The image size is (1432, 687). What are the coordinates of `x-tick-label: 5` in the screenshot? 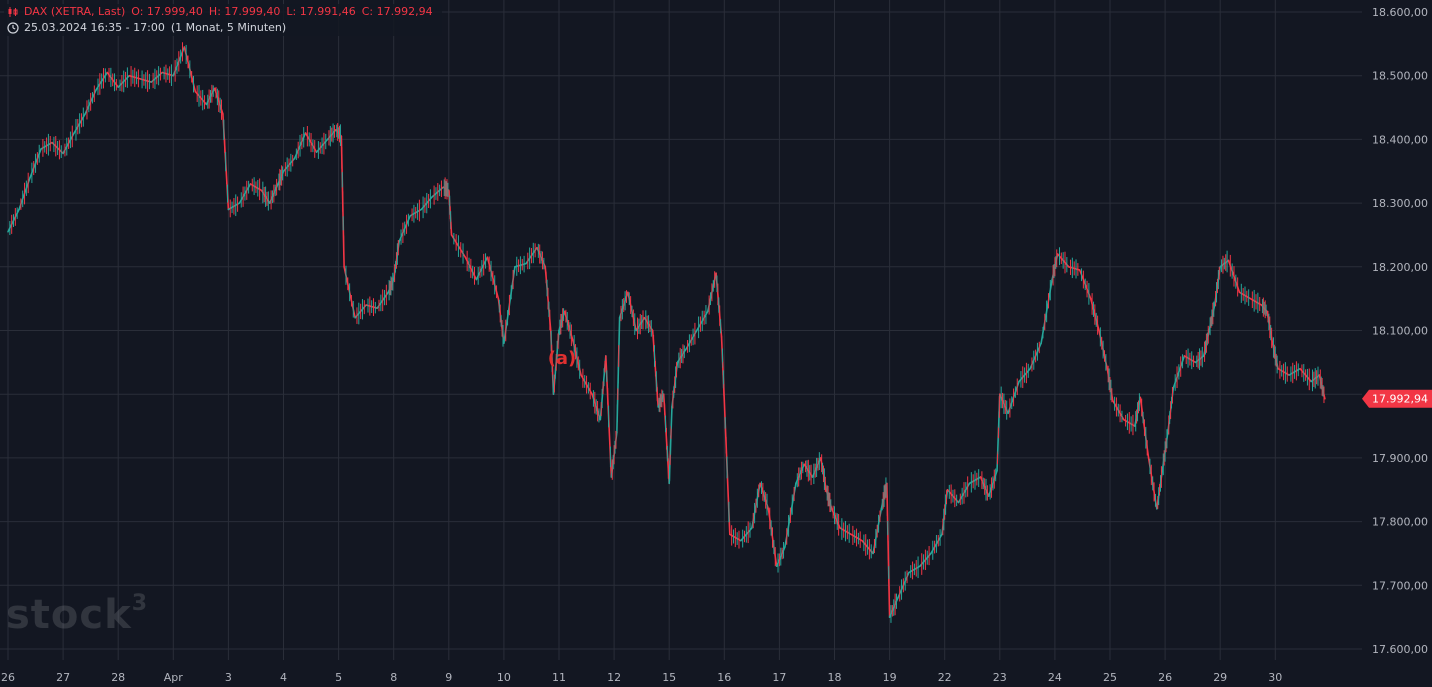 It's located at (338, 677).